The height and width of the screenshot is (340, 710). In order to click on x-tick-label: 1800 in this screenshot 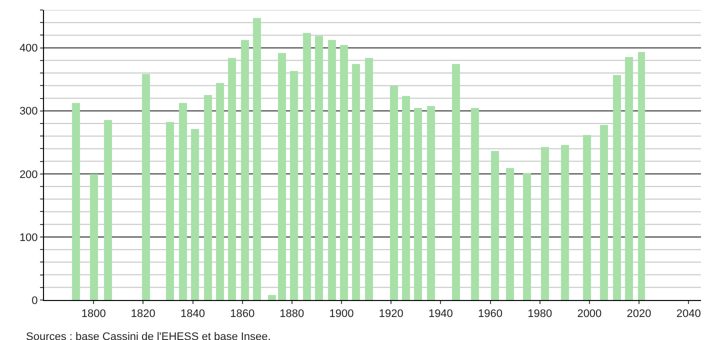, I will do `click(93, 314)`.